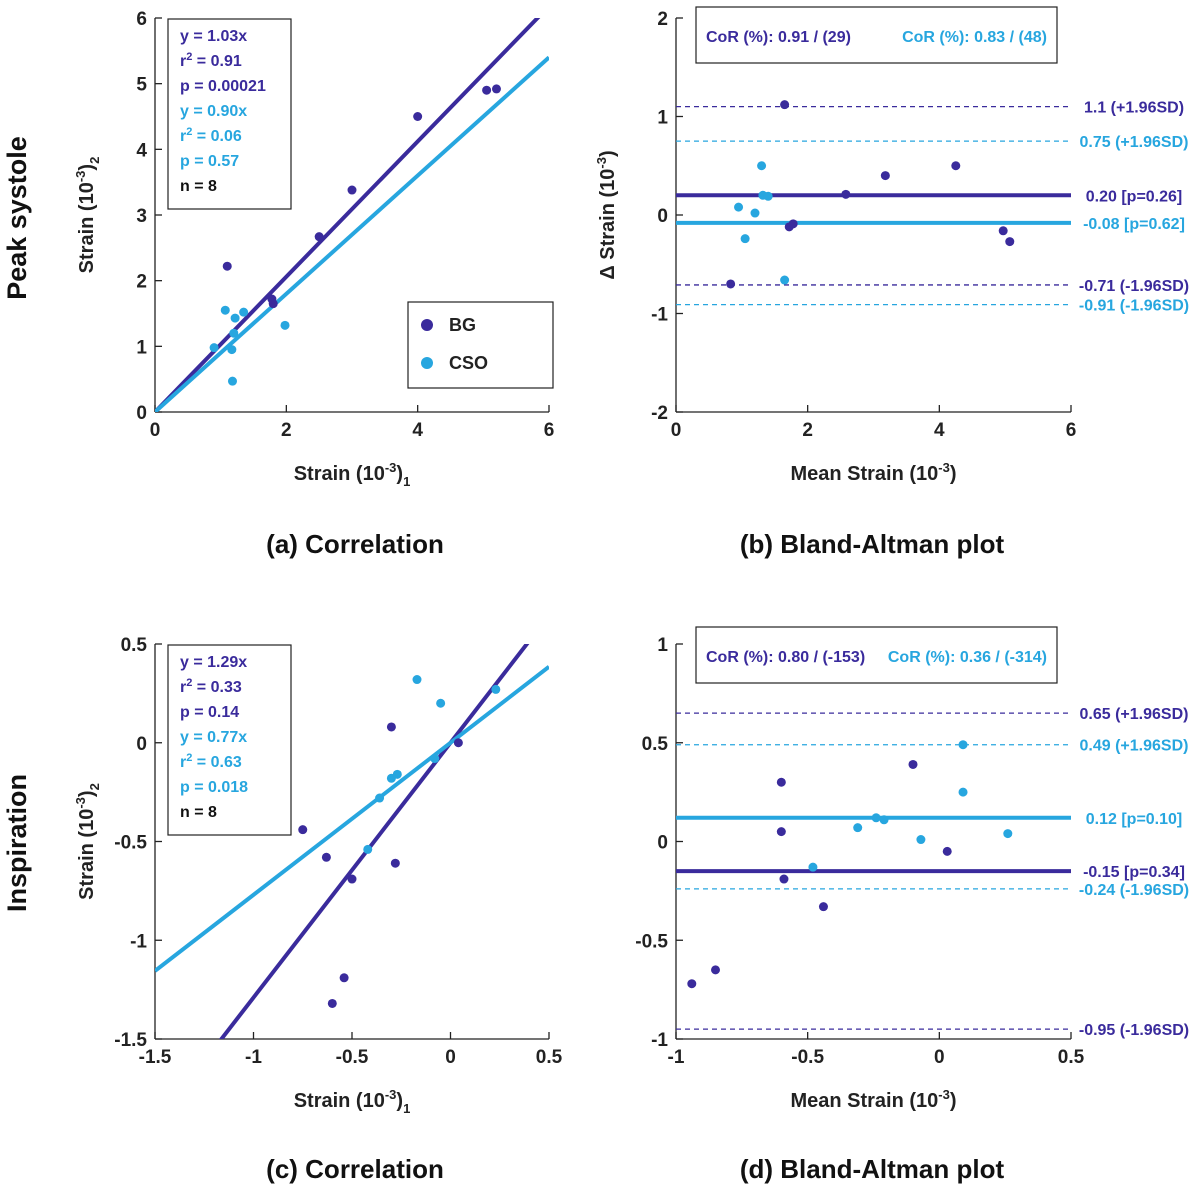  Describe the element at coordinates (427, 363) in the screenshot. I see `legend-cso-marker` at that location.